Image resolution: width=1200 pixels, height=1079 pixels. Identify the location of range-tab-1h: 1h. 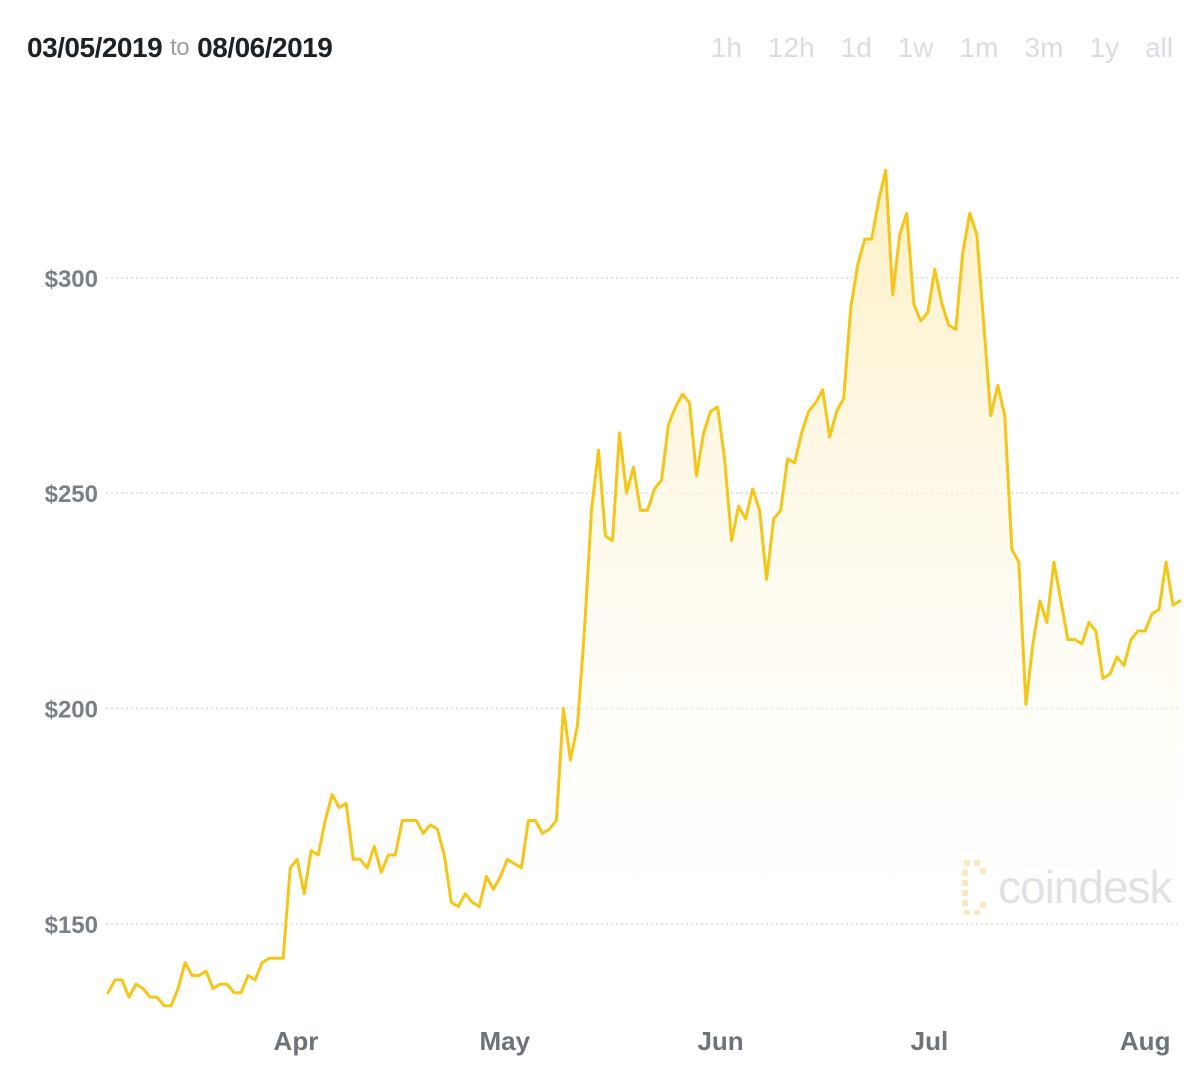
(726, 47).